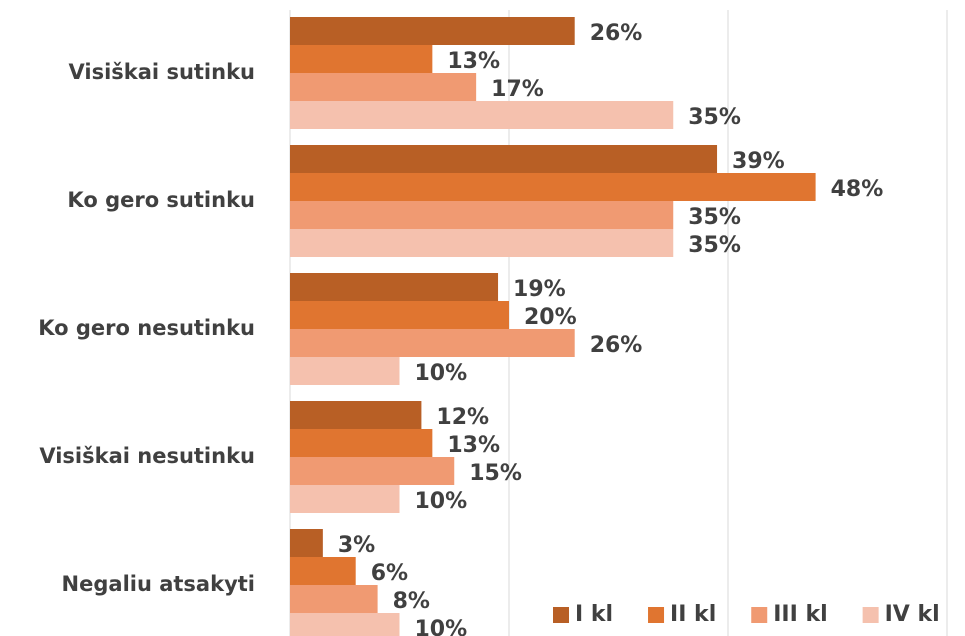  I want to click on legend-label: IV kl, so click(912, 614).